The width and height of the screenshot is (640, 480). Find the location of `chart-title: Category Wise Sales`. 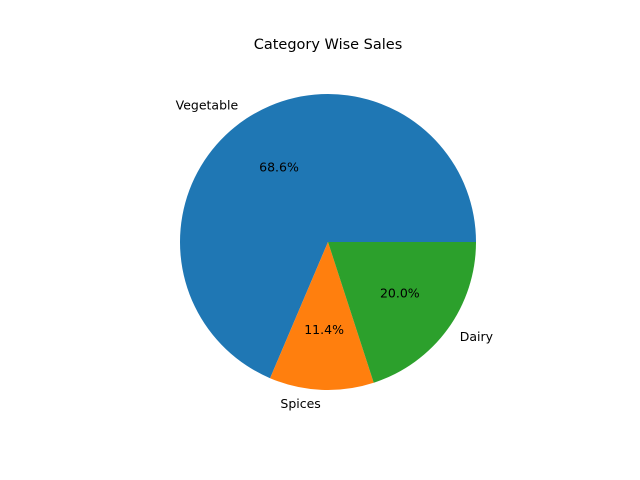

chart-title: Category Wise Sales is located at coordinates (328, 45).